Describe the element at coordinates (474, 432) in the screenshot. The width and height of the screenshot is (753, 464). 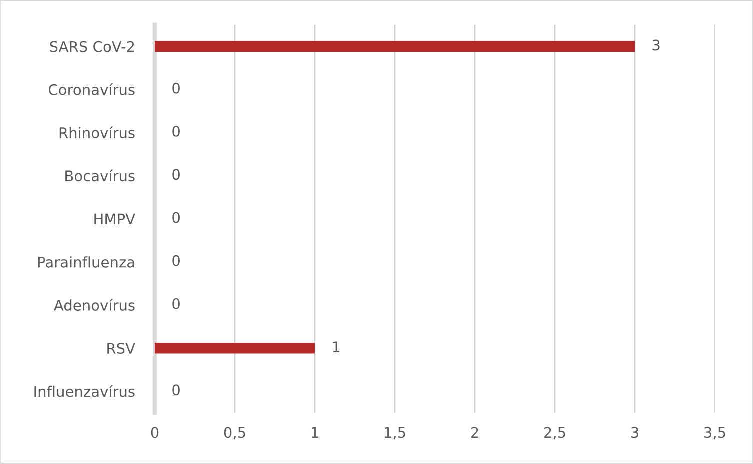
I see `x-tick-label: 2` at that location.